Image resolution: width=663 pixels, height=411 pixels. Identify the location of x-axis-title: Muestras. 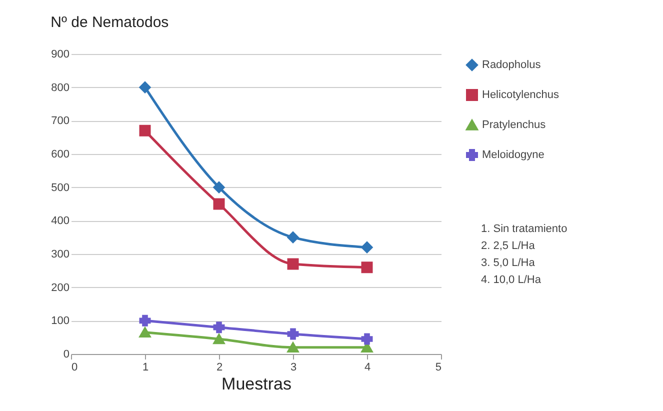
(257, 384).